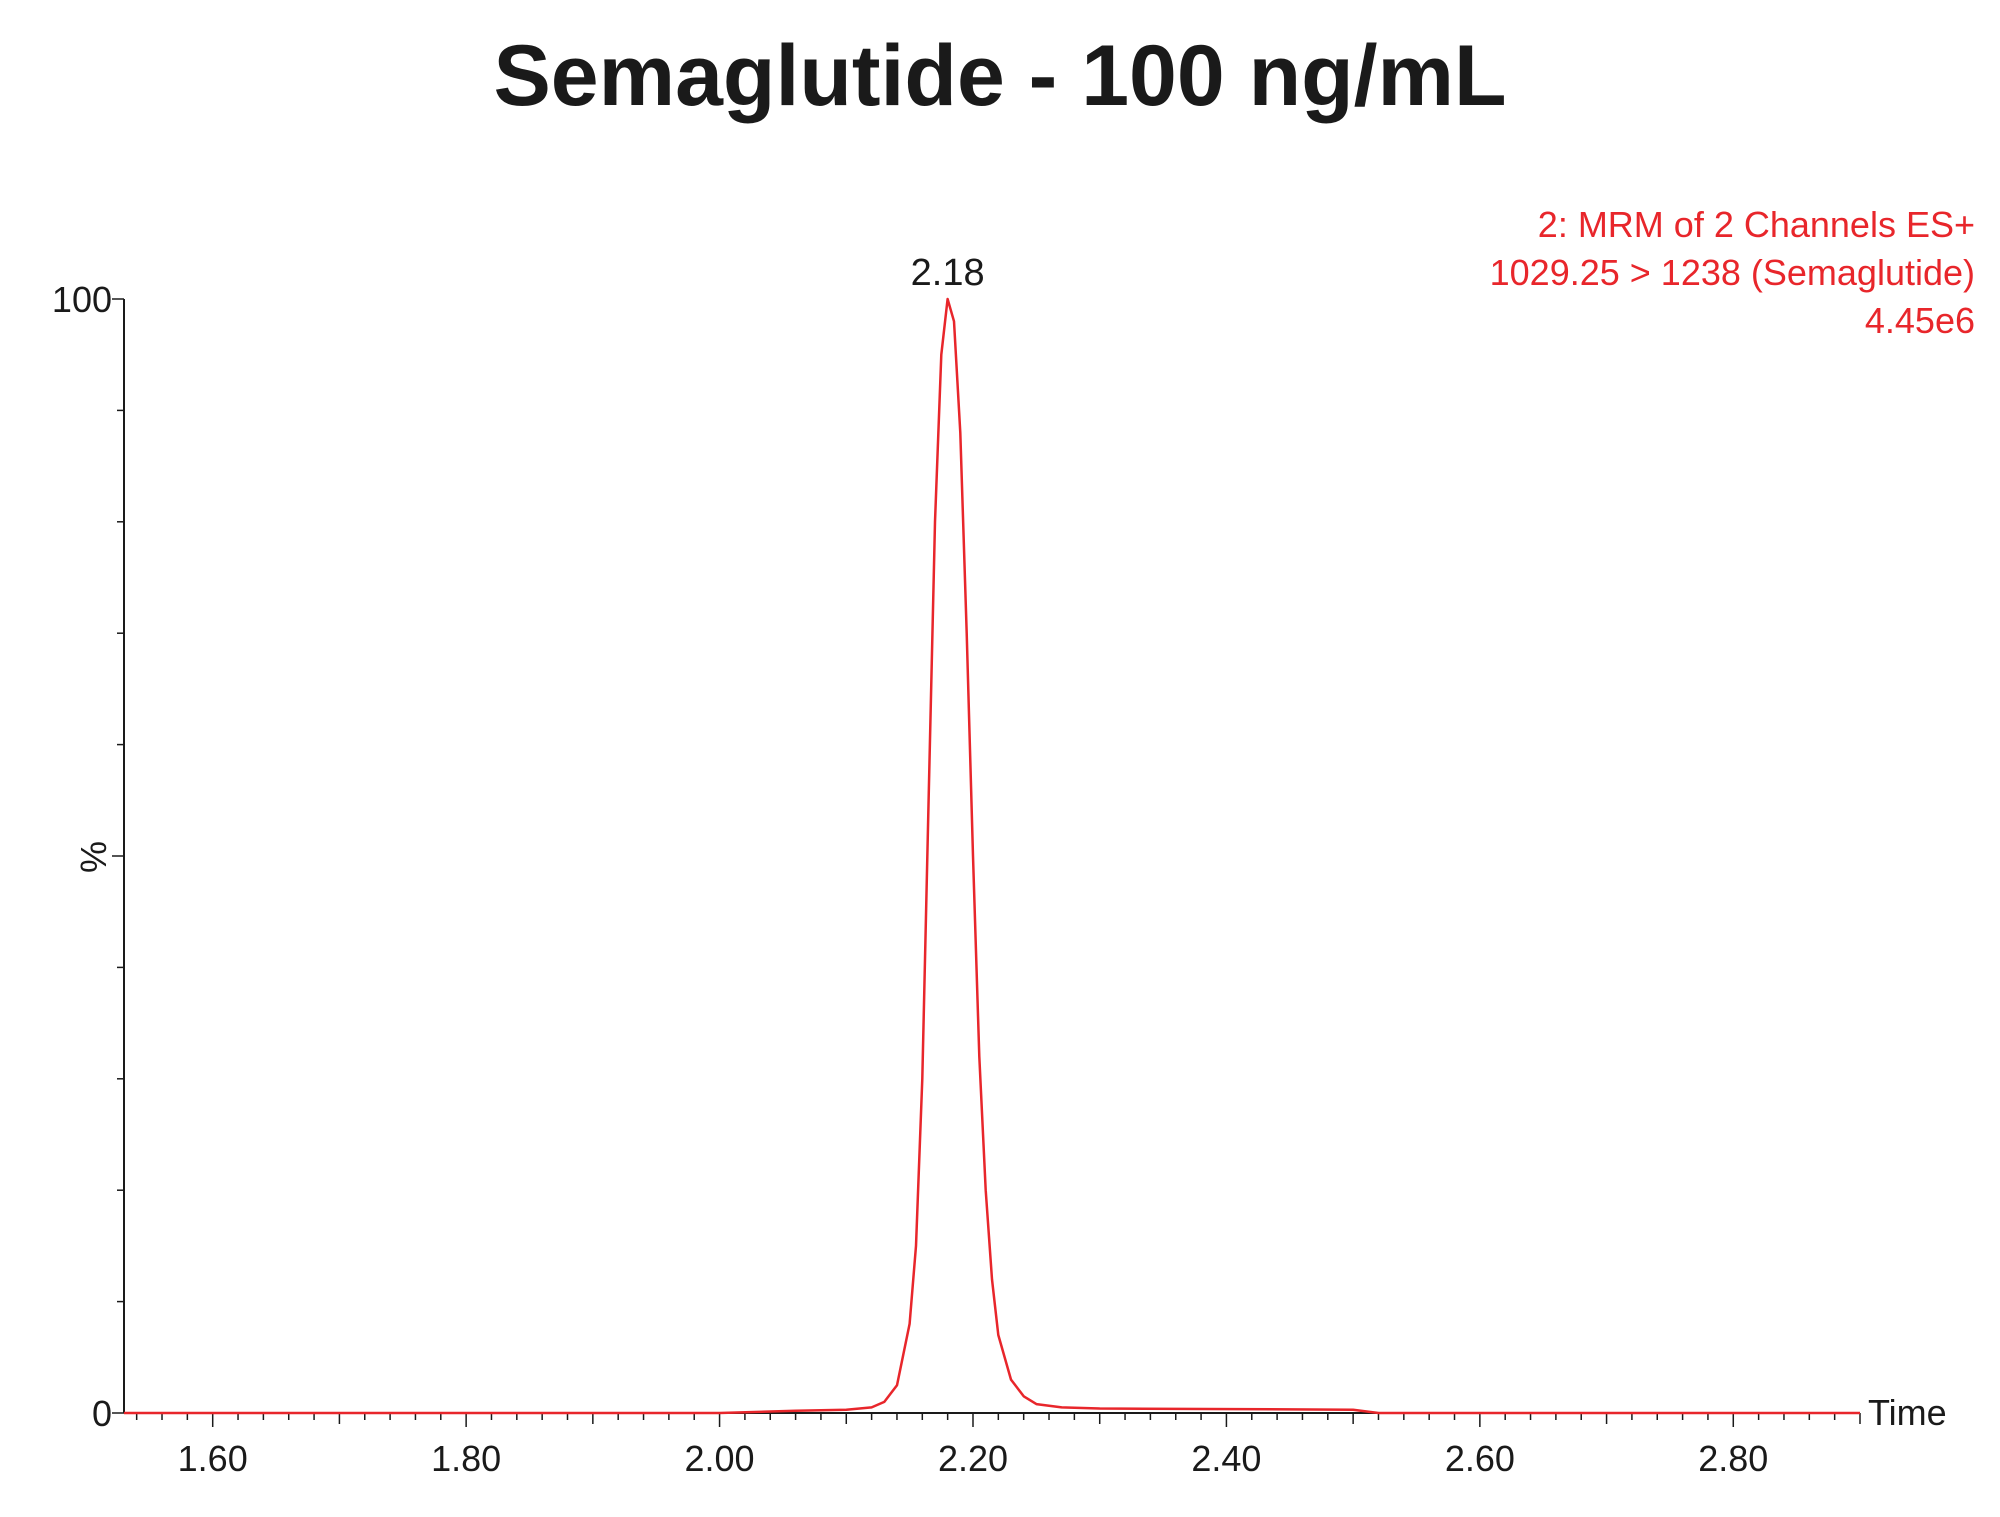 The image size is (2000, 1517). What do you see at coordinates (1920, 320) in the screenshot?
I see `annotation-line-3: 4.45e6` at bounding box center [1920, 320].